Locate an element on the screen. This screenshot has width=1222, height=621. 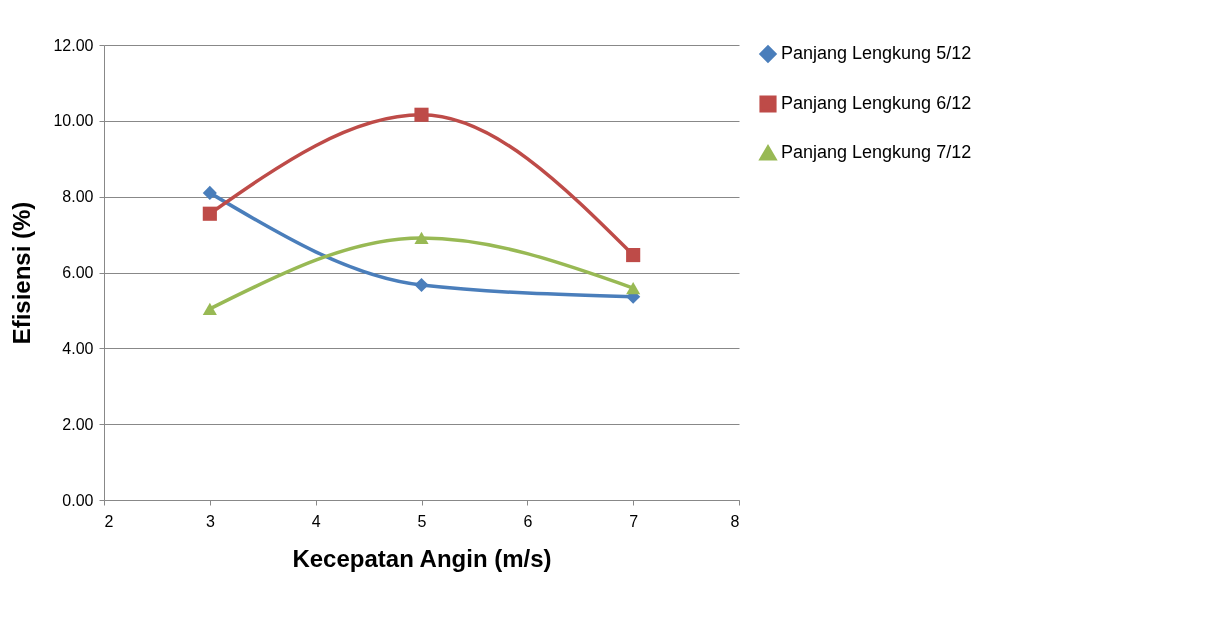
legend-label: Panjang Lengkung 5/12 is located at coordinates (876, 53).